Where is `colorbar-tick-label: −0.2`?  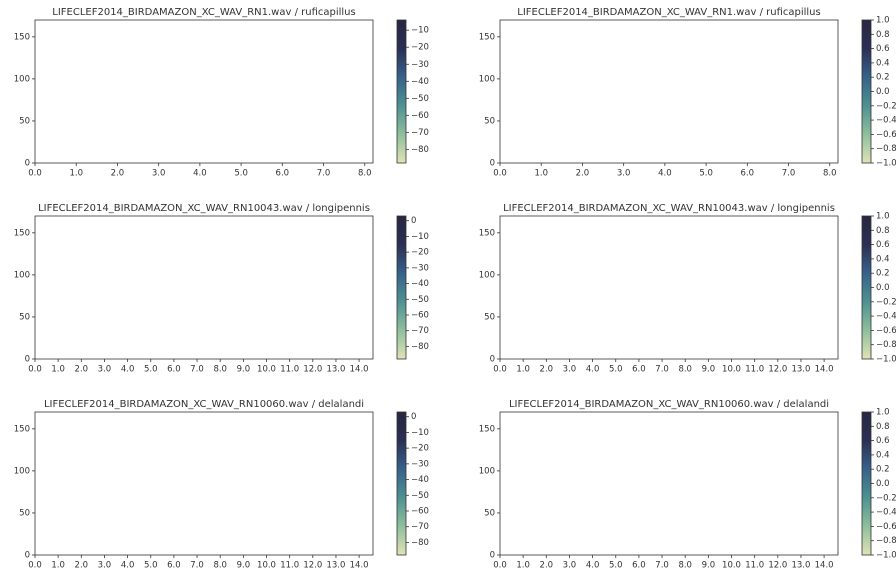
colorbar-tick-label: −0.2 is located at coordinates (886, 498).